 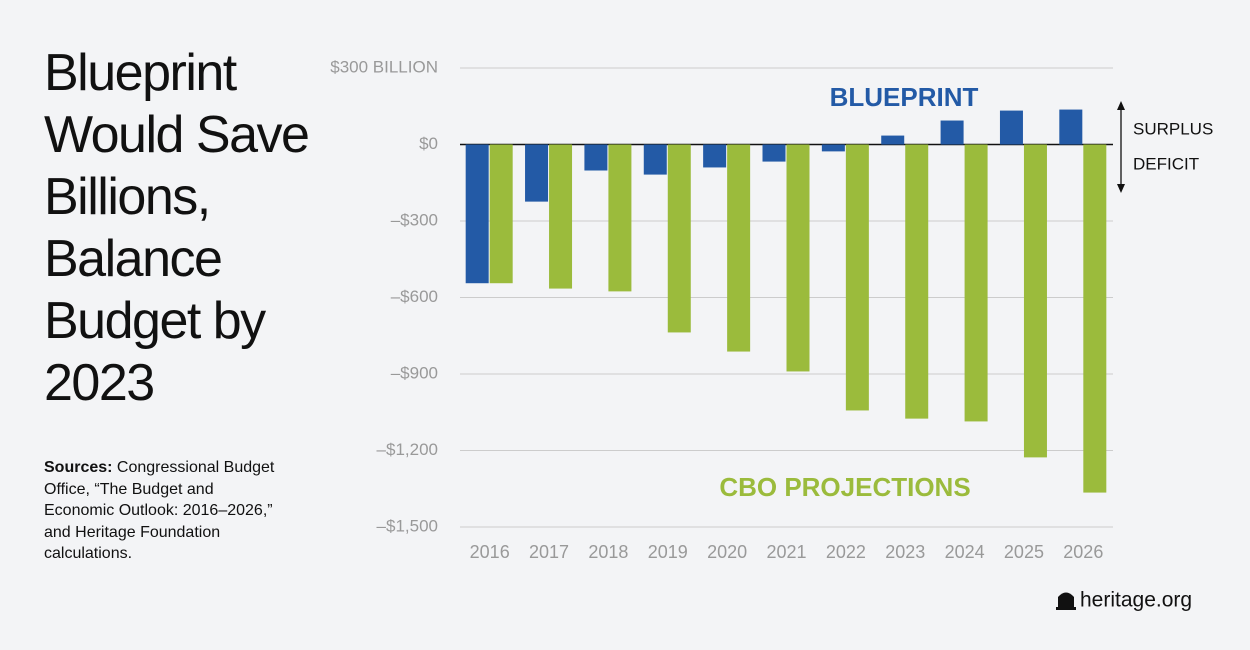 I want to click on legend-label: CBO PROJECTIONS, so click(x=844, y=487).